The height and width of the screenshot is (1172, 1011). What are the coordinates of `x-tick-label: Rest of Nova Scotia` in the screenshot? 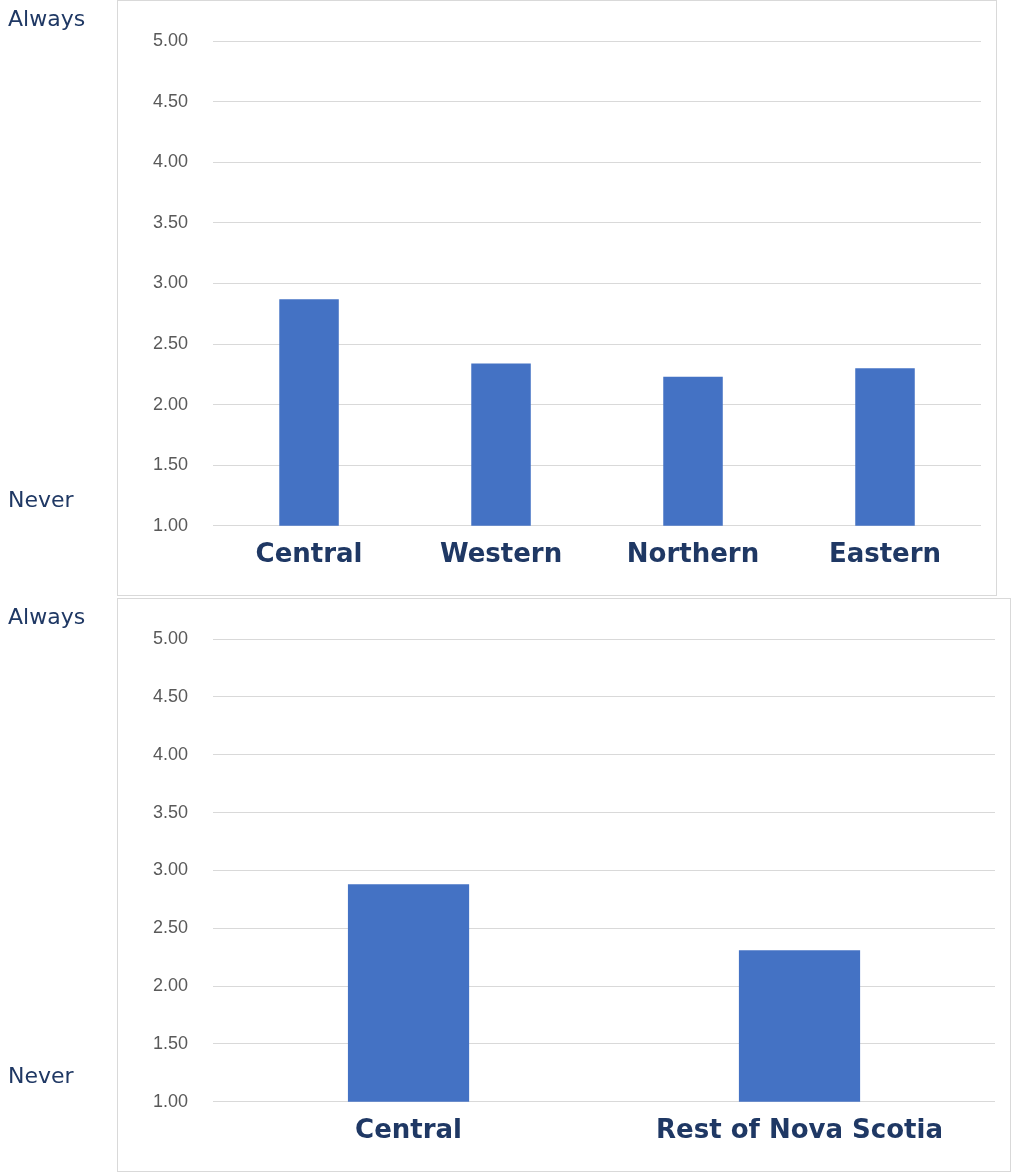 It's located at (799, 1129).